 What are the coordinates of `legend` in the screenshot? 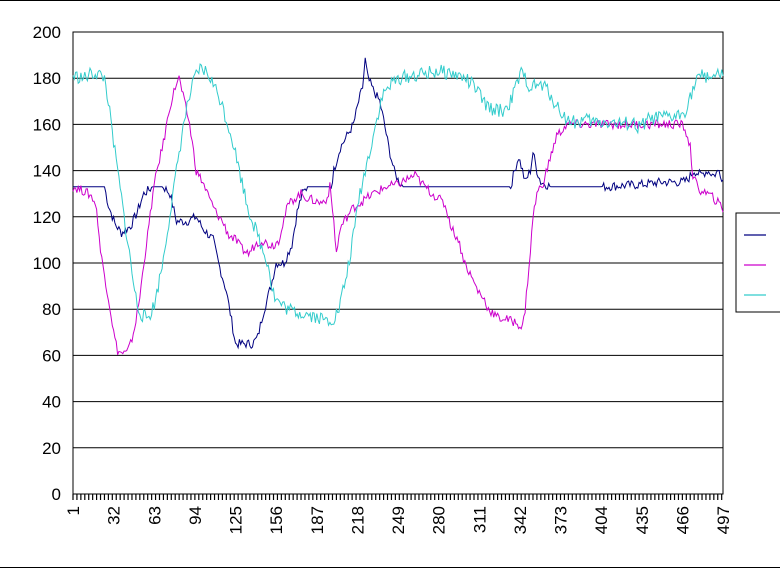 It's located at (757, 262).